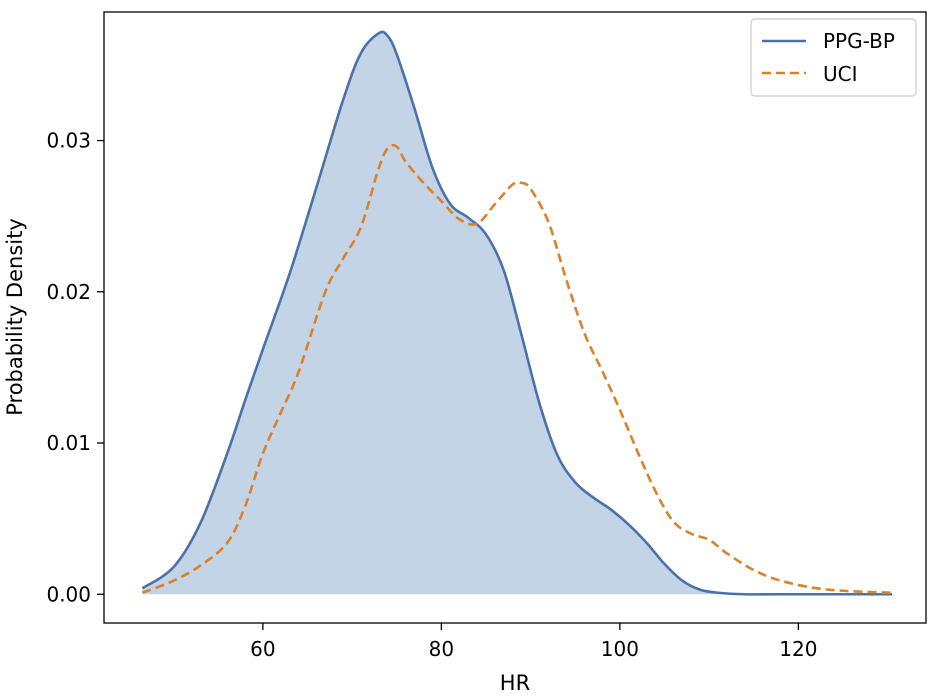 This screenshot has height=696, width=935. Describe the element at coordinates (68, 443) in the screenshot. I see `y-tick-label: 0.01` at that location.